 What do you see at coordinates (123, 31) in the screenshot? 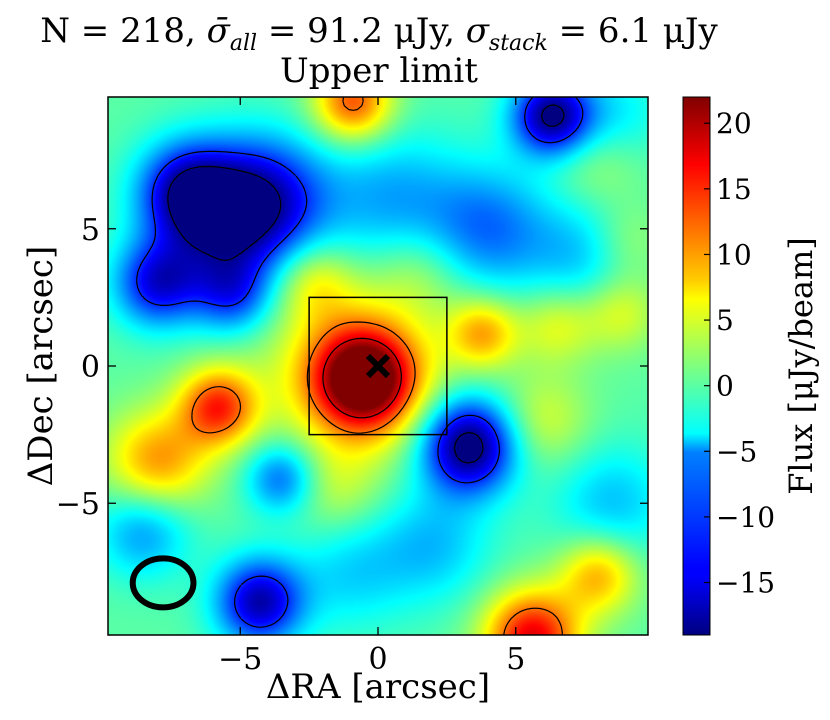
I see `title-n-part: N = 218,` at bounding box center [123, 31].